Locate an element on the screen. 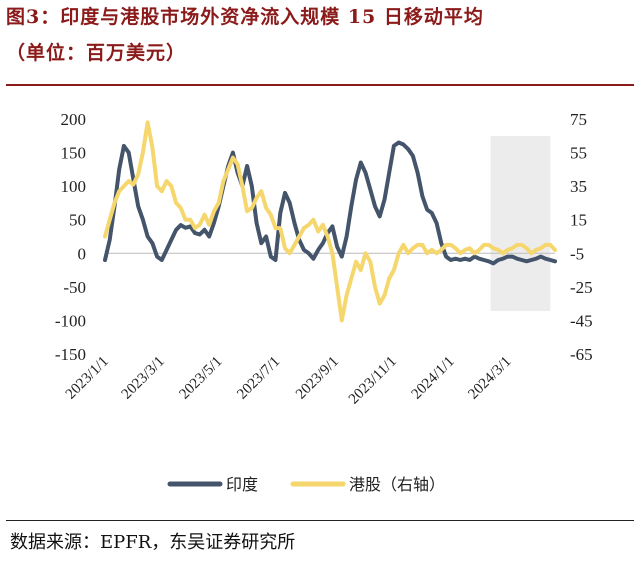 This screenshot has height=561, width=640. source-note: 数据来源：EPFR，东吴证券研究所 is located at coordinates (153, 542).